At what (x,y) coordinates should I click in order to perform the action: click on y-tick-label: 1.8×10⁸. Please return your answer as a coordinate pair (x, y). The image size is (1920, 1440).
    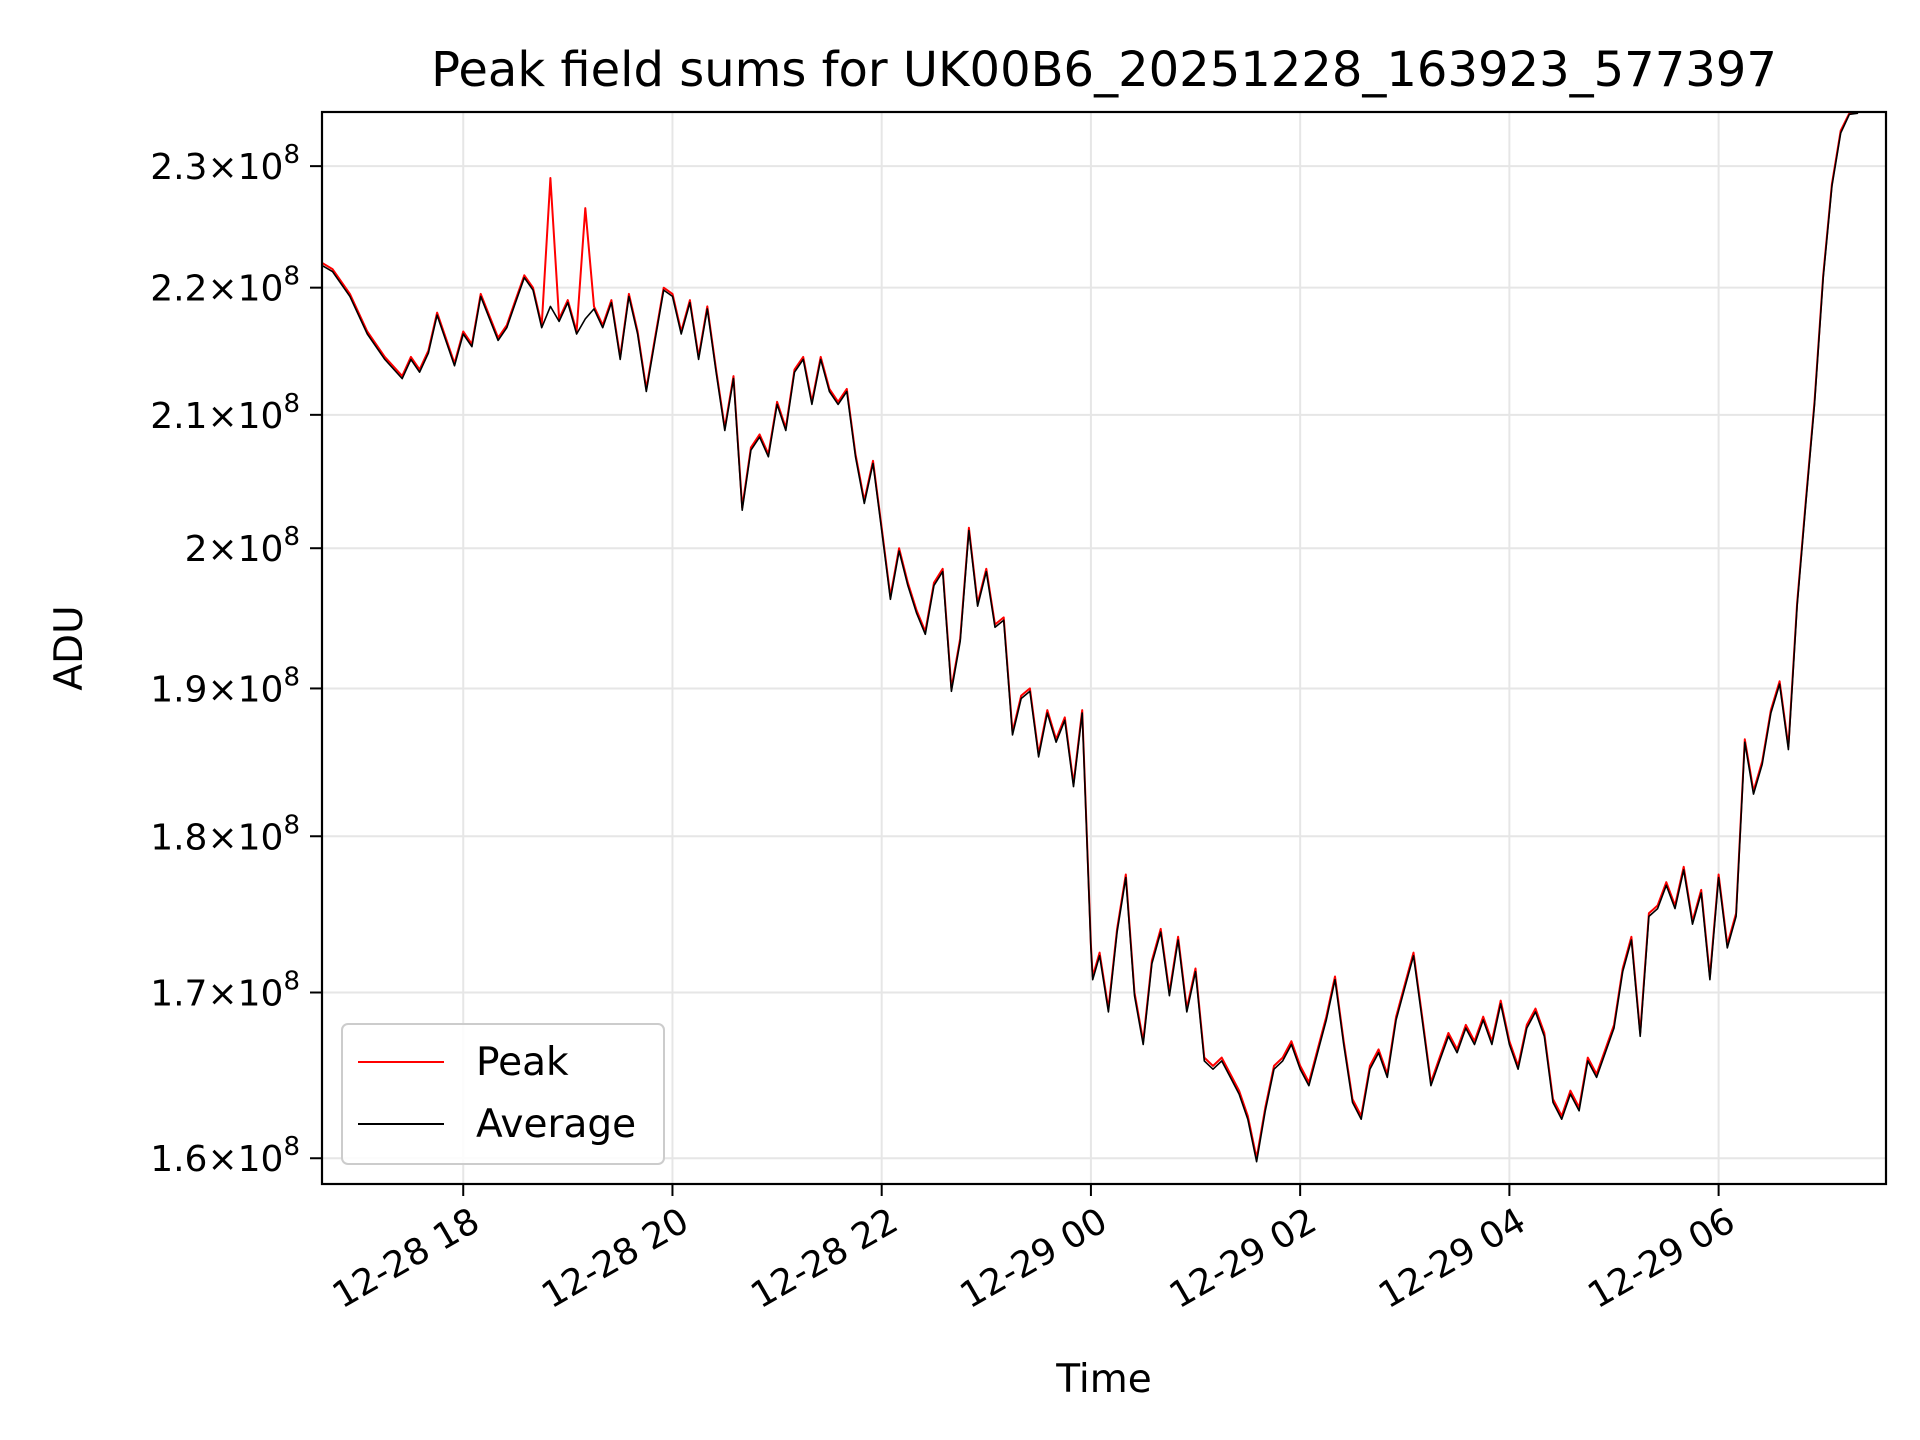
    Looking at the image, I should click on (225, 834).